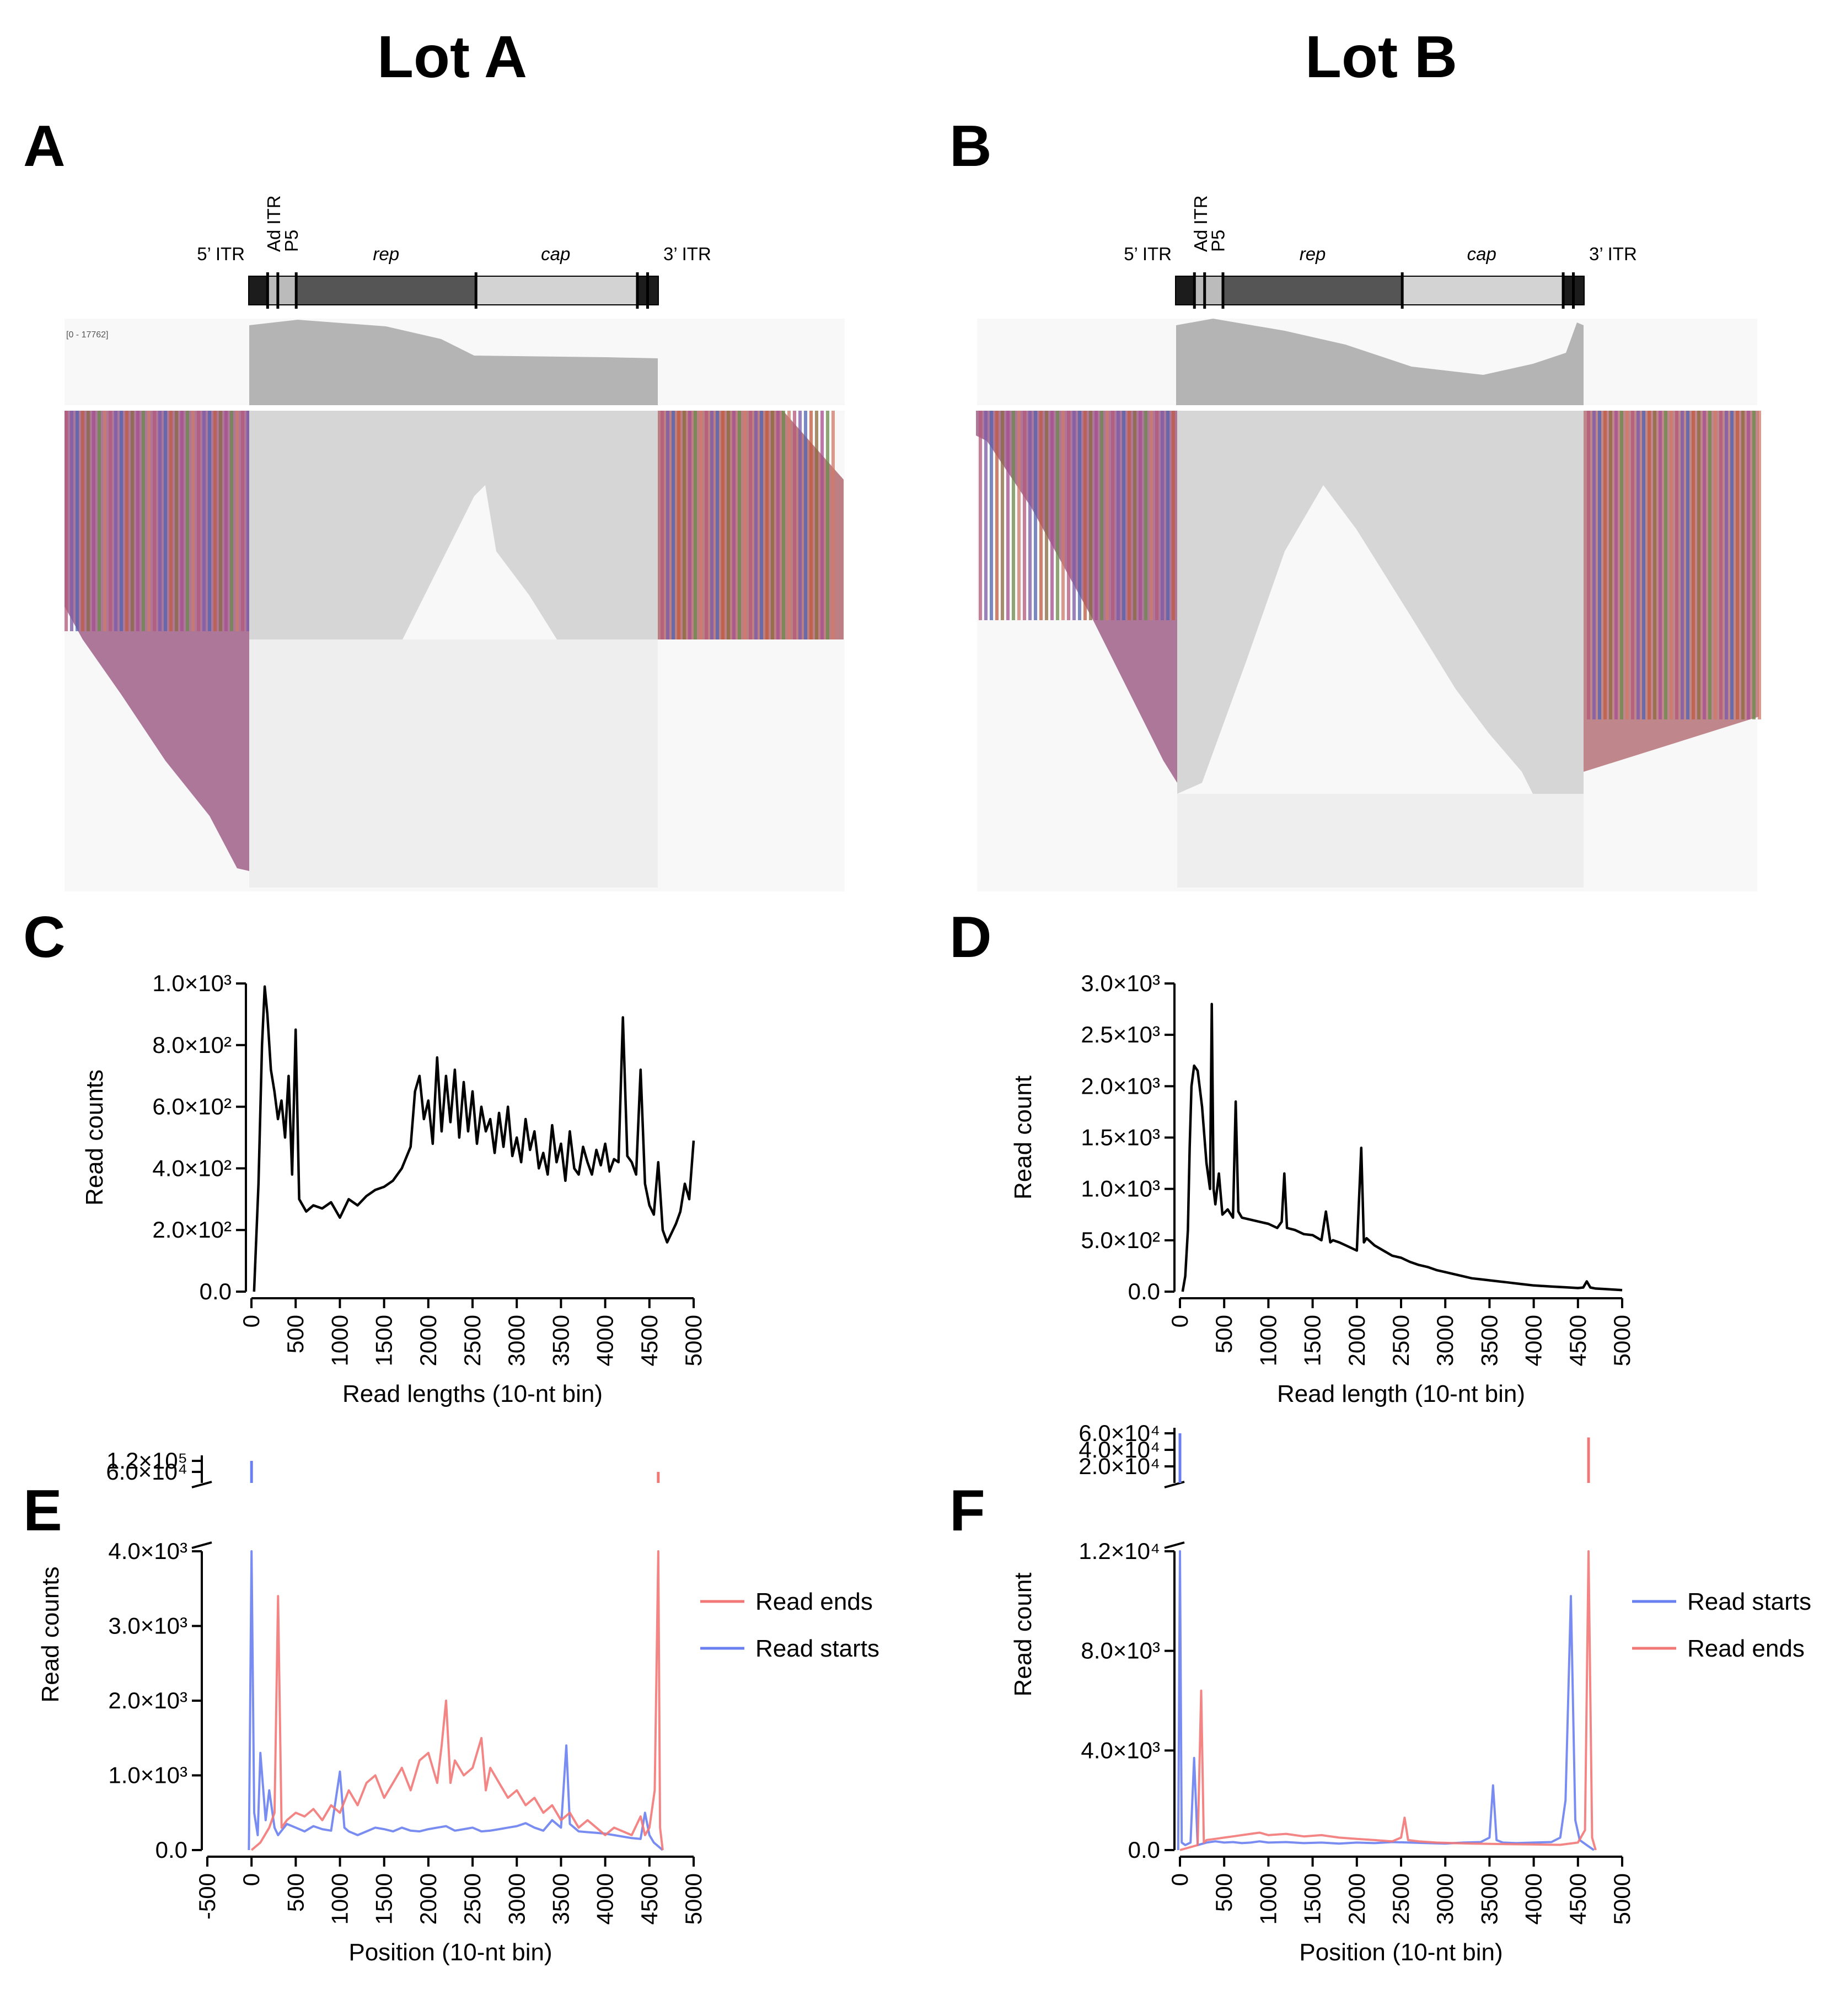 This screenshot has height=2016, width=1835. What do you see at coordinates (295, 1893) in the screenshot?
I see `panel-e-x-tick-label: 500` at bounding box center [295, 1893].